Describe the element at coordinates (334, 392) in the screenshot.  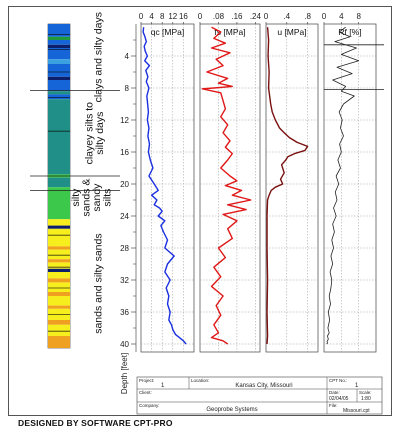
I see `title-label-date: Date:` at that location.